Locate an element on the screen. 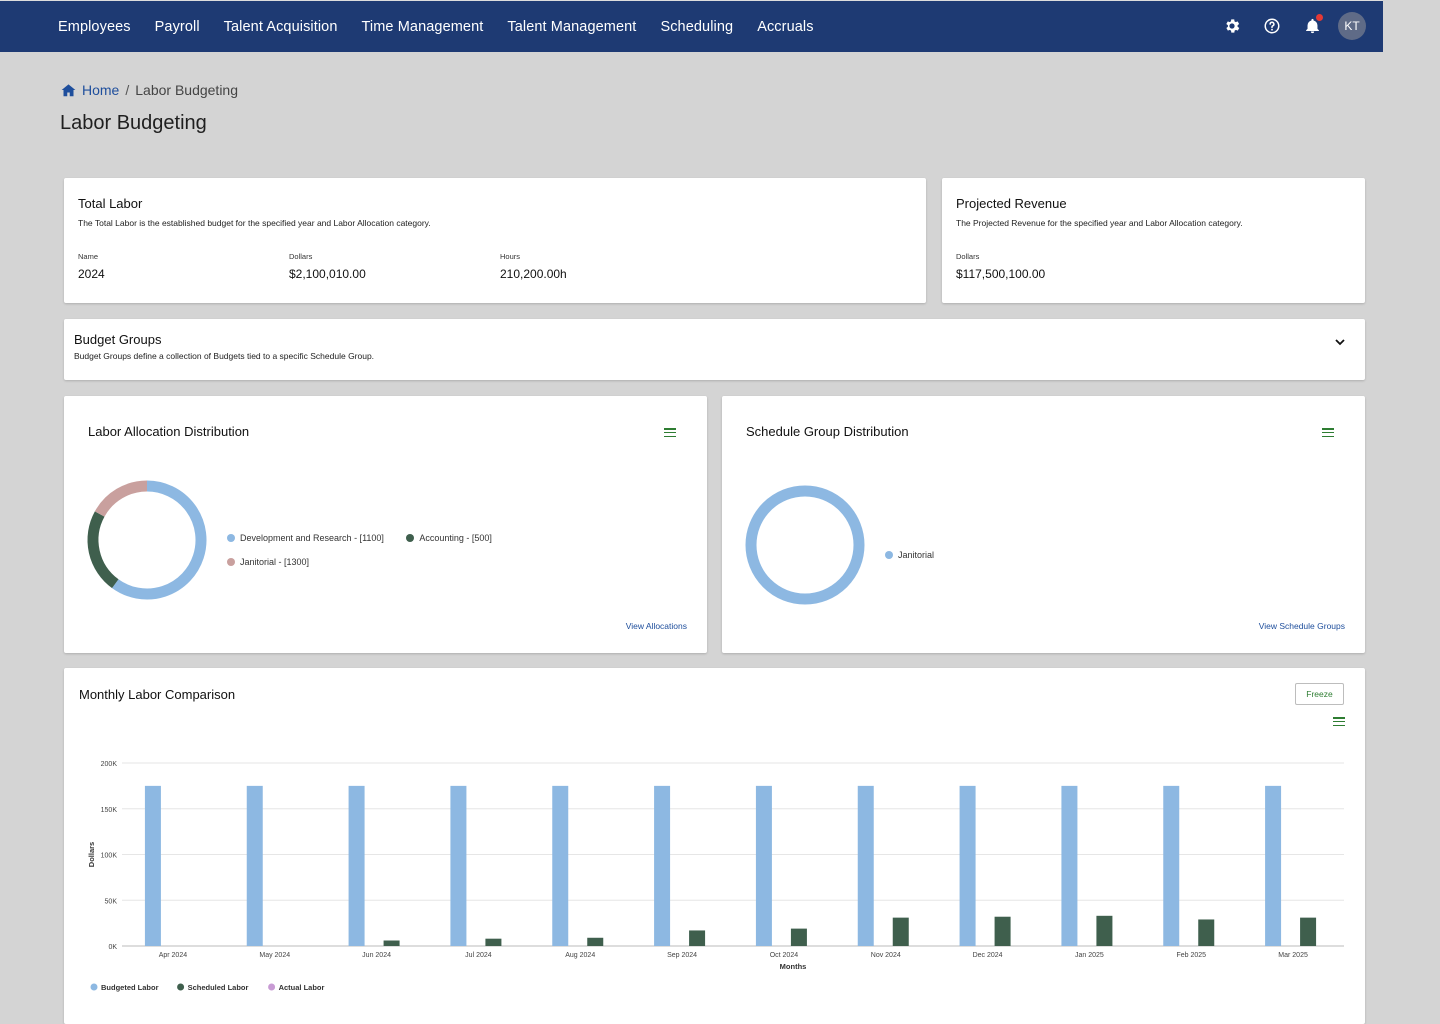 Image resolution: width=1440 pixels, height=1024 pixels. x-tick-label: Sep 2024 is located at coordinates (682, 955).